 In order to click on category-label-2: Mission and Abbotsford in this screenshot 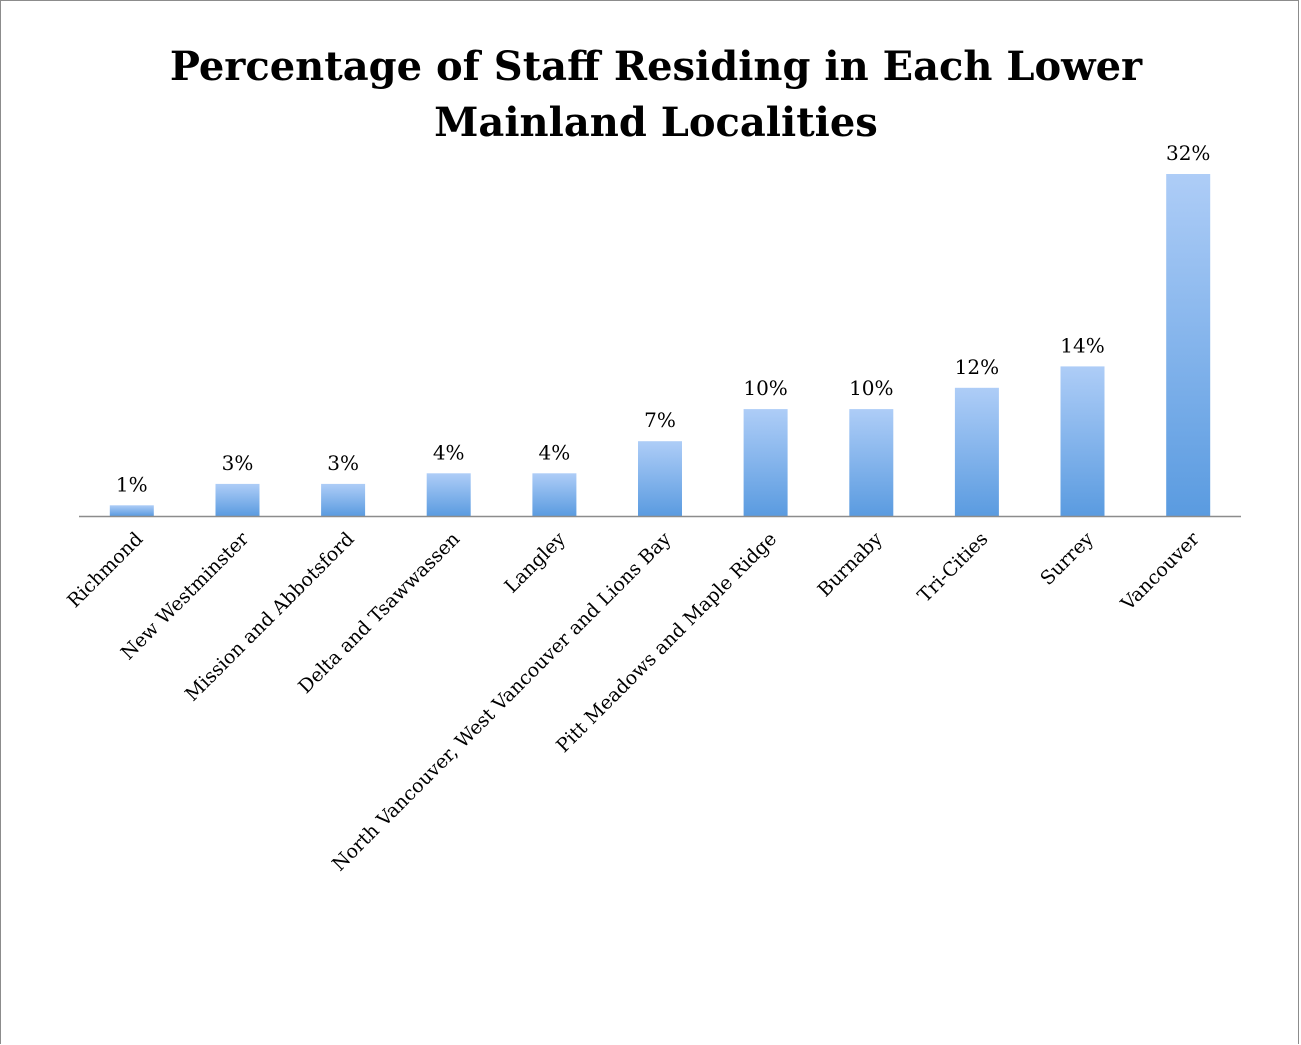, I will do `click(270, 617)`.